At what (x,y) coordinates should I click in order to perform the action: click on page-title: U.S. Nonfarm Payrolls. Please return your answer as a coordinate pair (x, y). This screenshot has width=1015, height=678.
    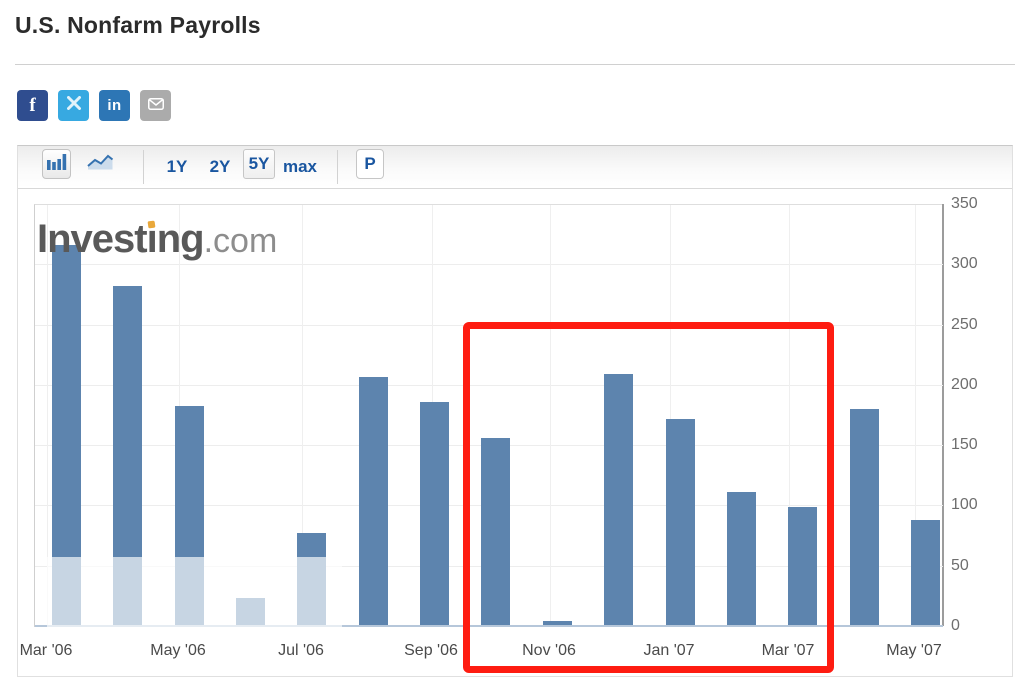
    Looking at the image, I should click on (138, 25).